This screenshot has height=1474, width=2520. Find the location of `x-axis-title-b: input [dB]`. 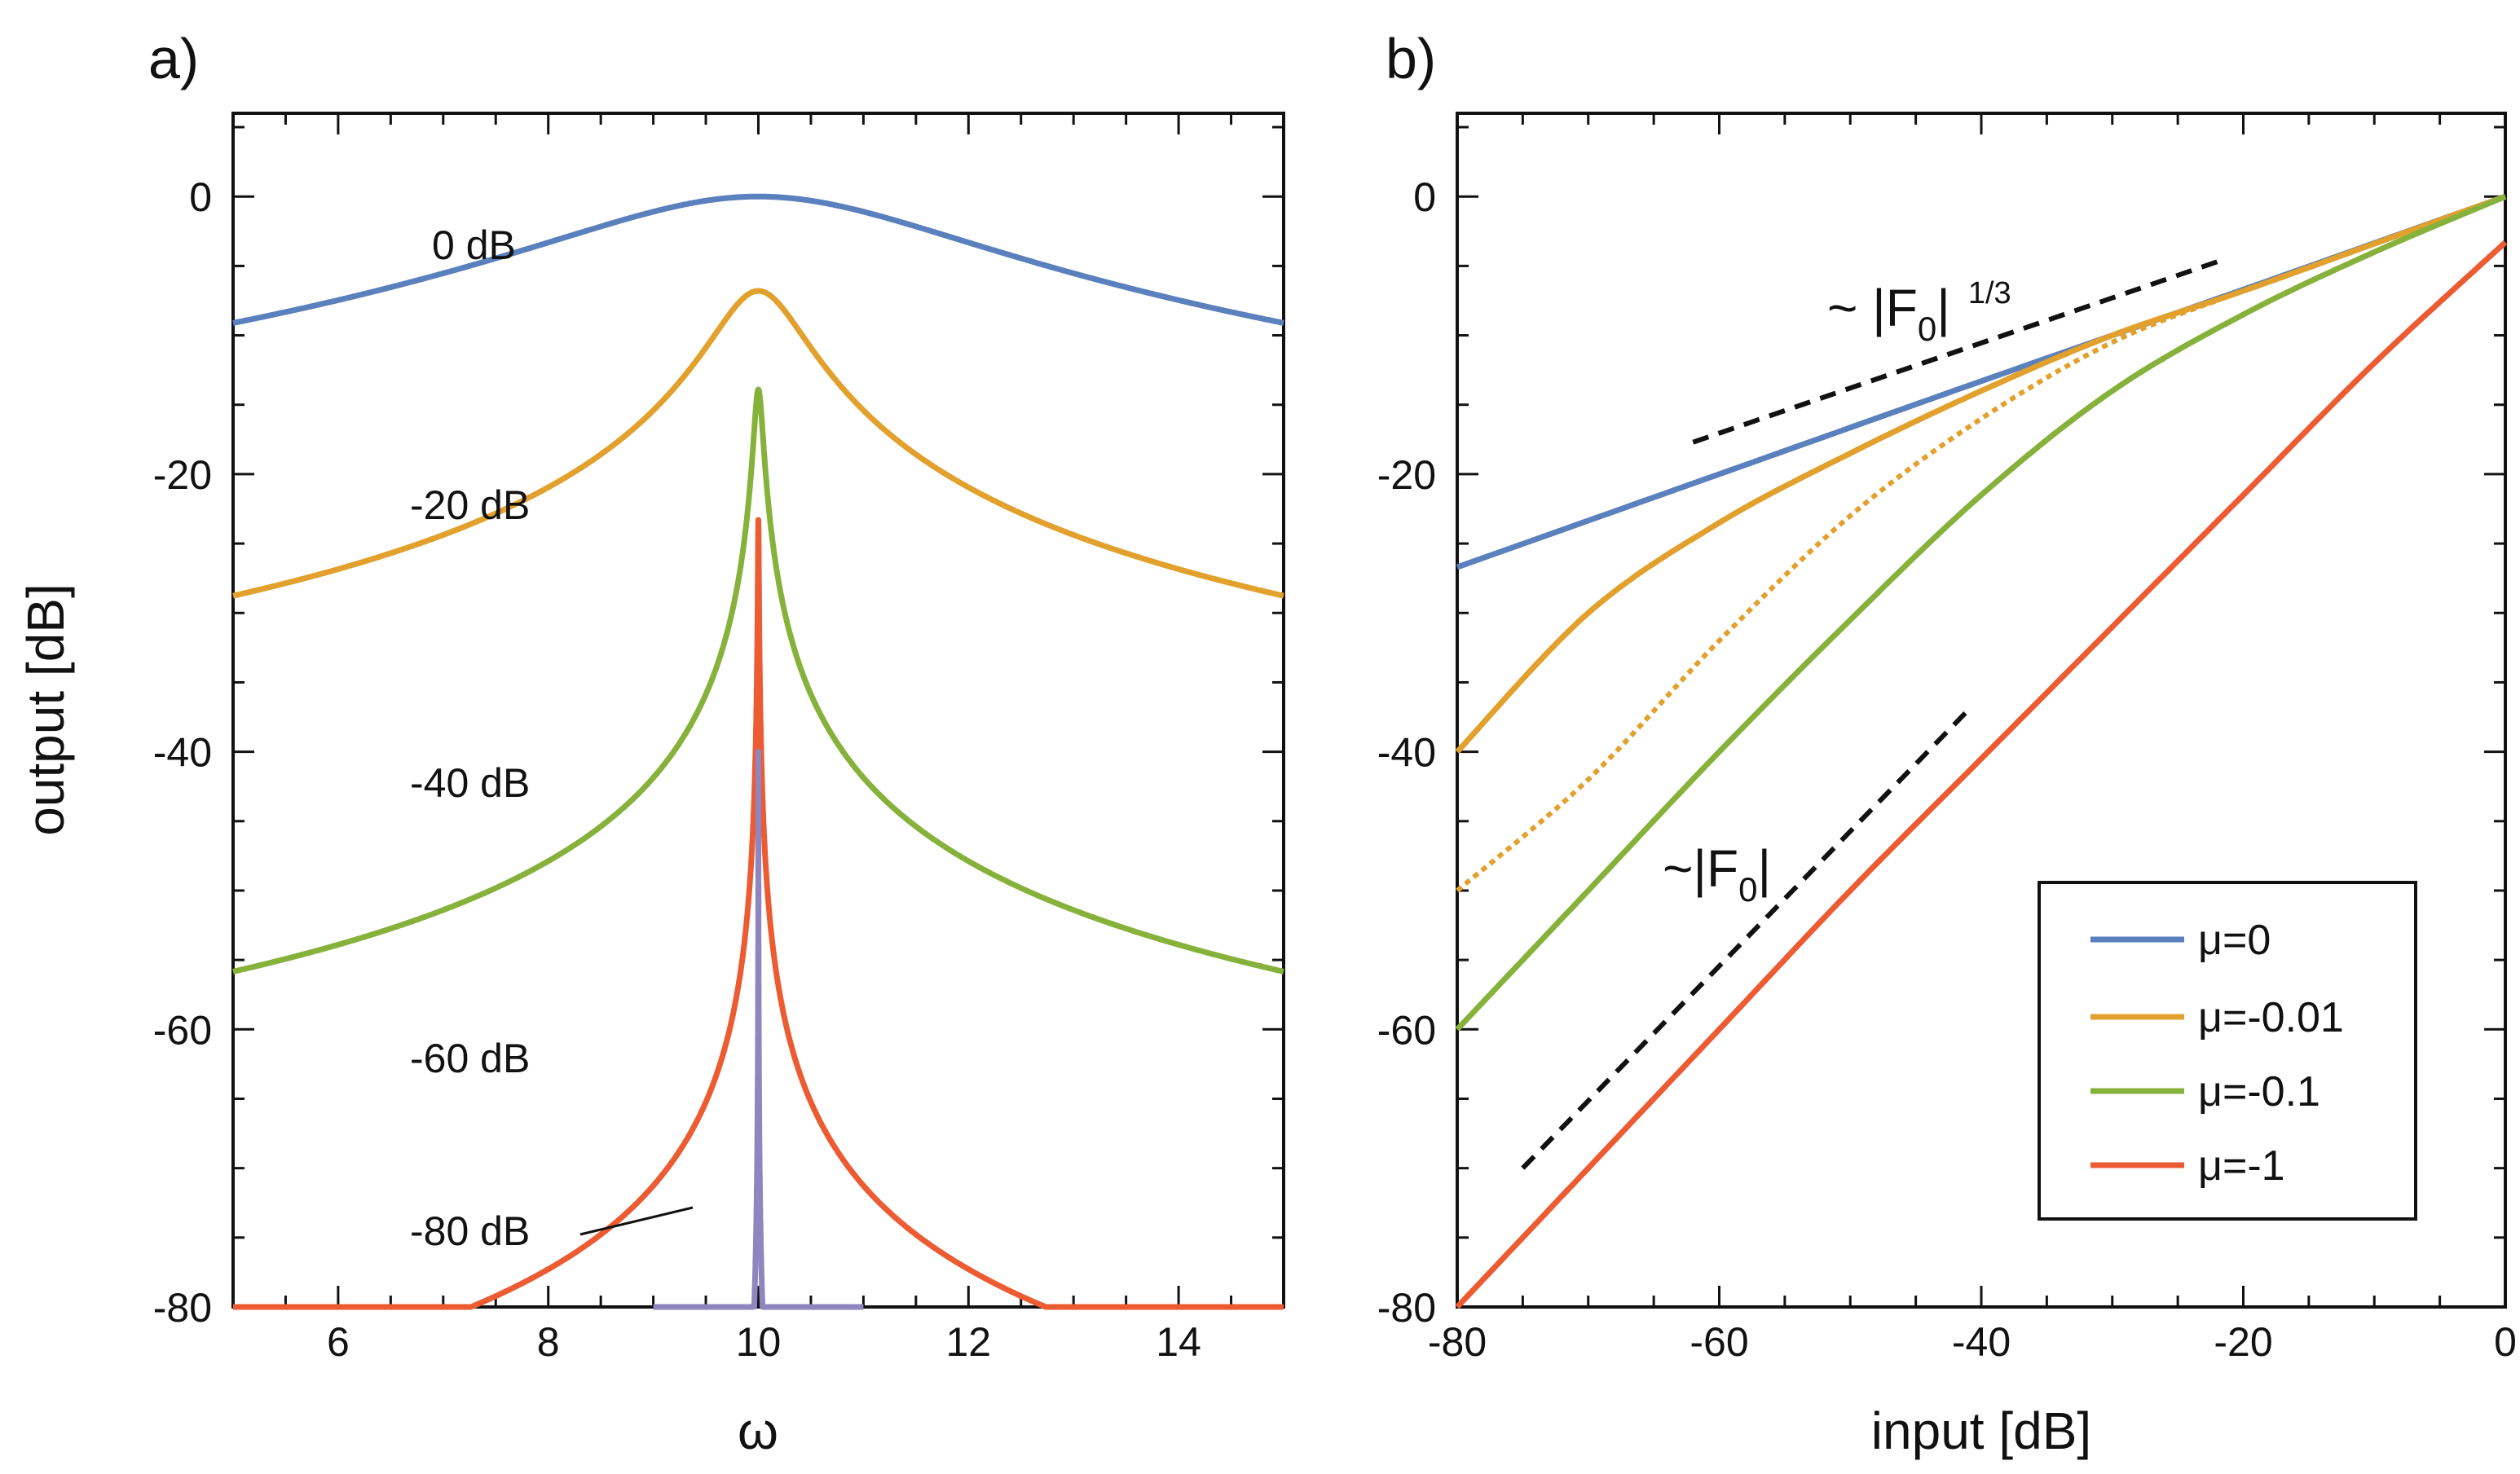

x-axis-title-b: input [dB] is located at coordinates (1981, 1430).